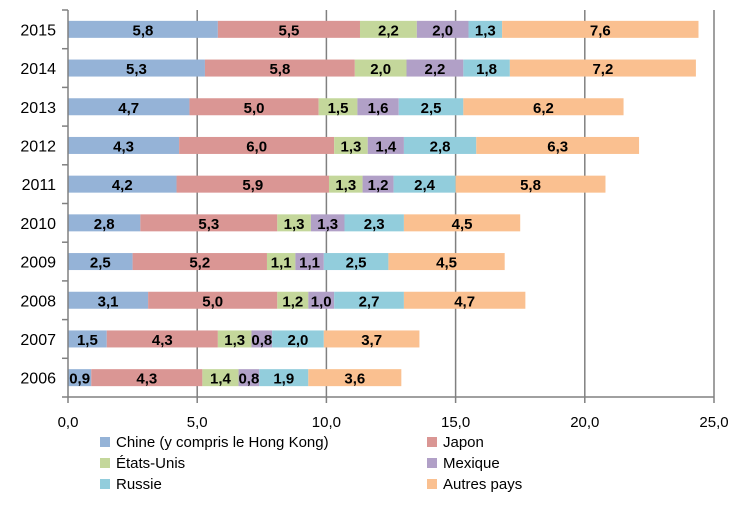  I want to click on data-label: 0,9, so click(79, 379).